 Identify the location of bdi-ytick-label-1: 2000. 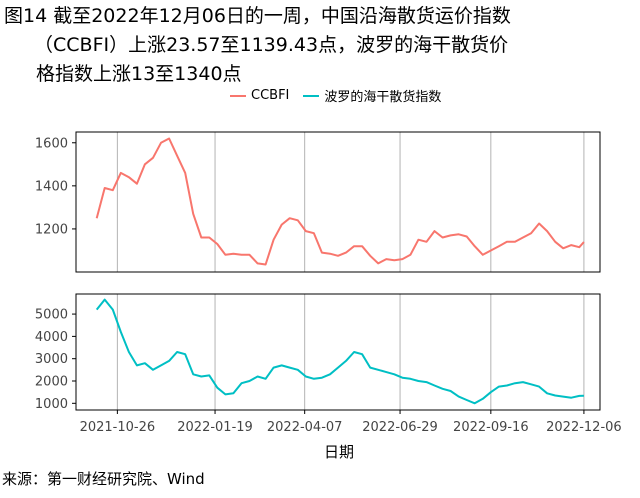
(51, 382).